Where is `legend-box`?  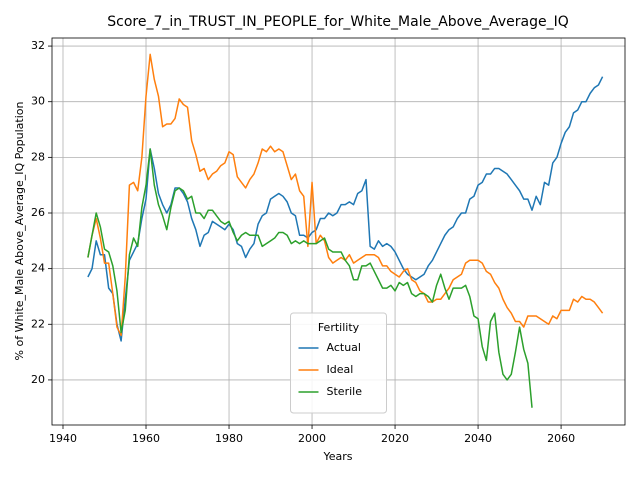
legend-box is located at coordinates (338, 363).